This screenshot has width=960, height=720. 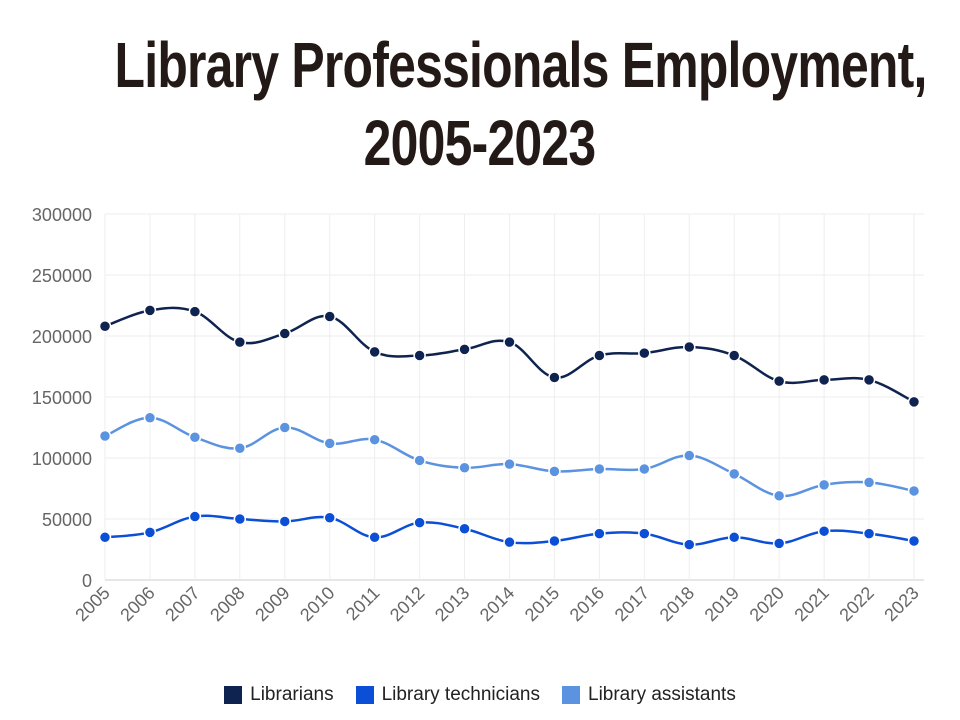 I want to click on x-tick-label: 2009, so click(x=272, y=604).